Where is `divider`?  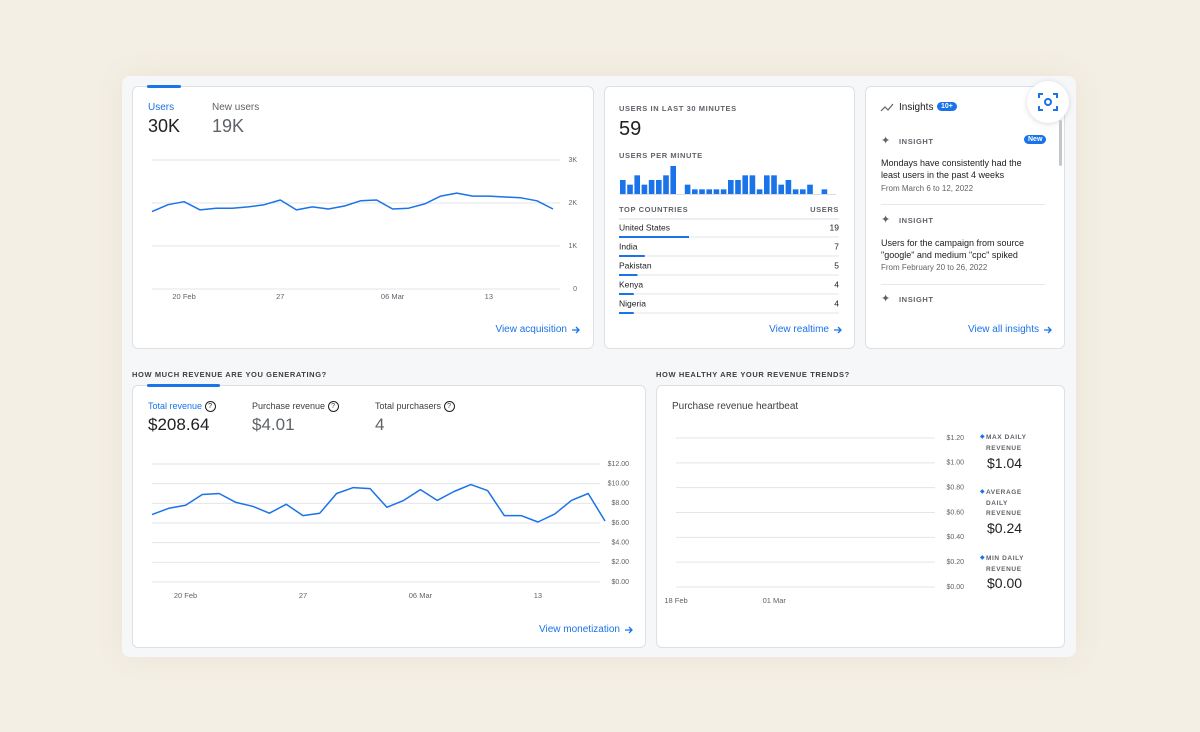
divider is located at coordinates (963, 284).